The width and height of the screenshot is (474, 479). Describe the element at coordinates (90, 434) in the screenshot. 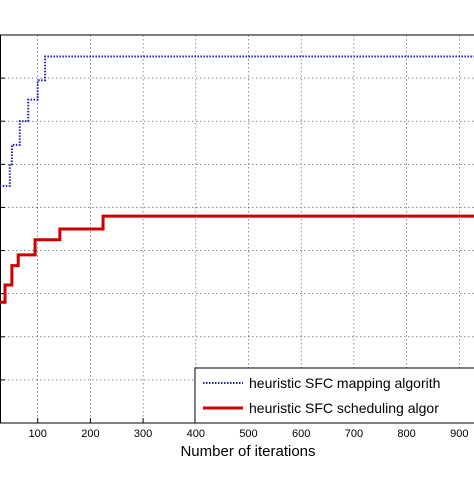

I see `x-tick-label: 200` at that location.